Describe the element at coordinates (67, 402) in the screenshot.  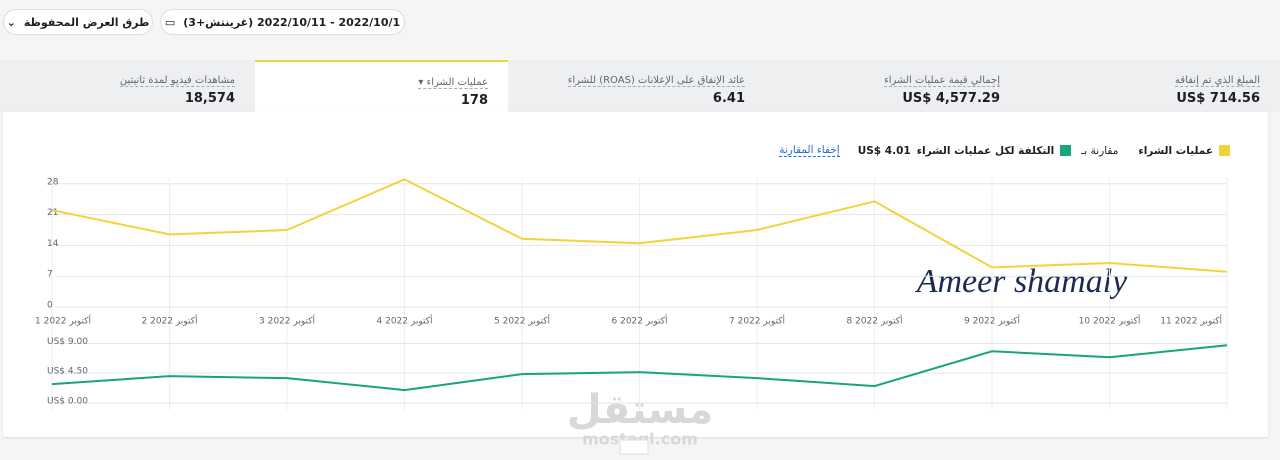
I see `y-tick-label: US$ 0.00` at that location.